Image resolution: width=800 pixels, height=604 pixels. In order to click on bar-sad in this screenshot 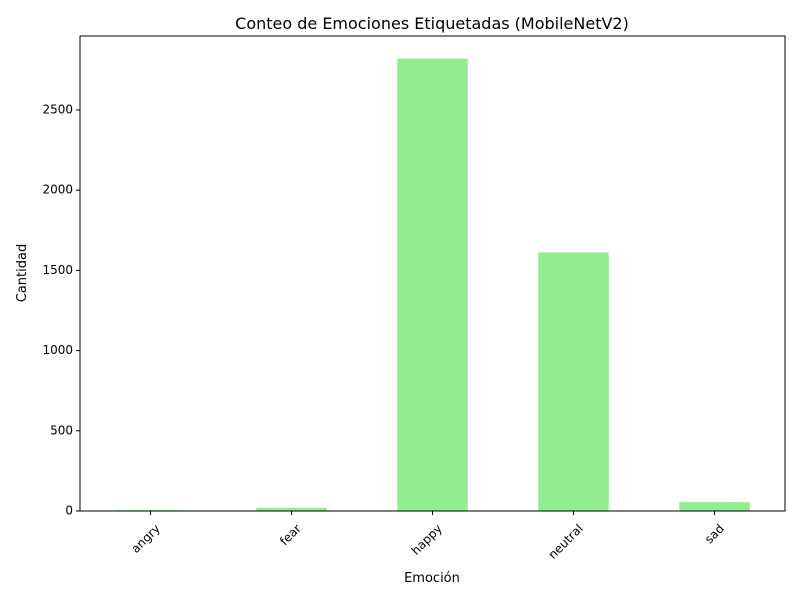, I will do `click(714, 506)`.